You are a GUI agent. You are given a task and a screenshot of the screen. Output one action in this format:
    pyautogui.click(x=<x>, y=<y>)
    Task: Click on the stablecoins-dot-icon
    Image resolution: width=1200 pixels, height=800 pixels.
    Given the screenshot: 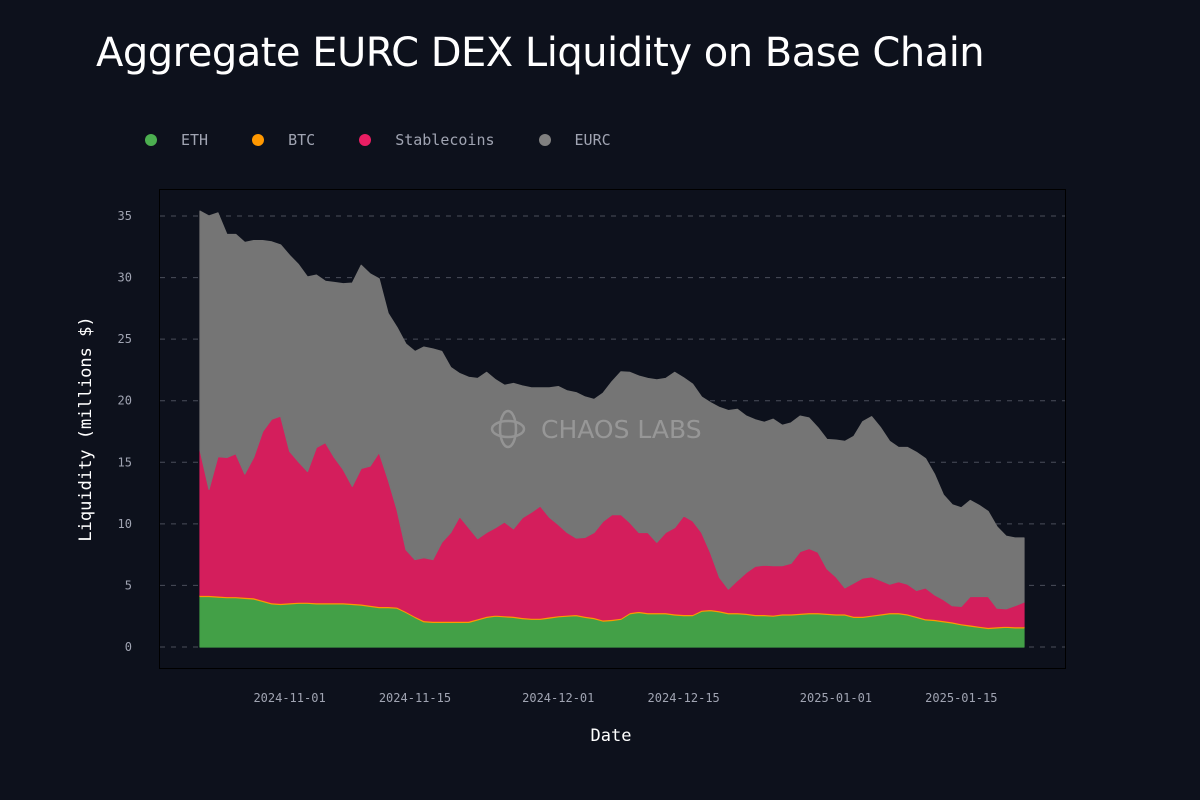 What is the action you would take?
    pyautogui.click(x=365, y=140)
    